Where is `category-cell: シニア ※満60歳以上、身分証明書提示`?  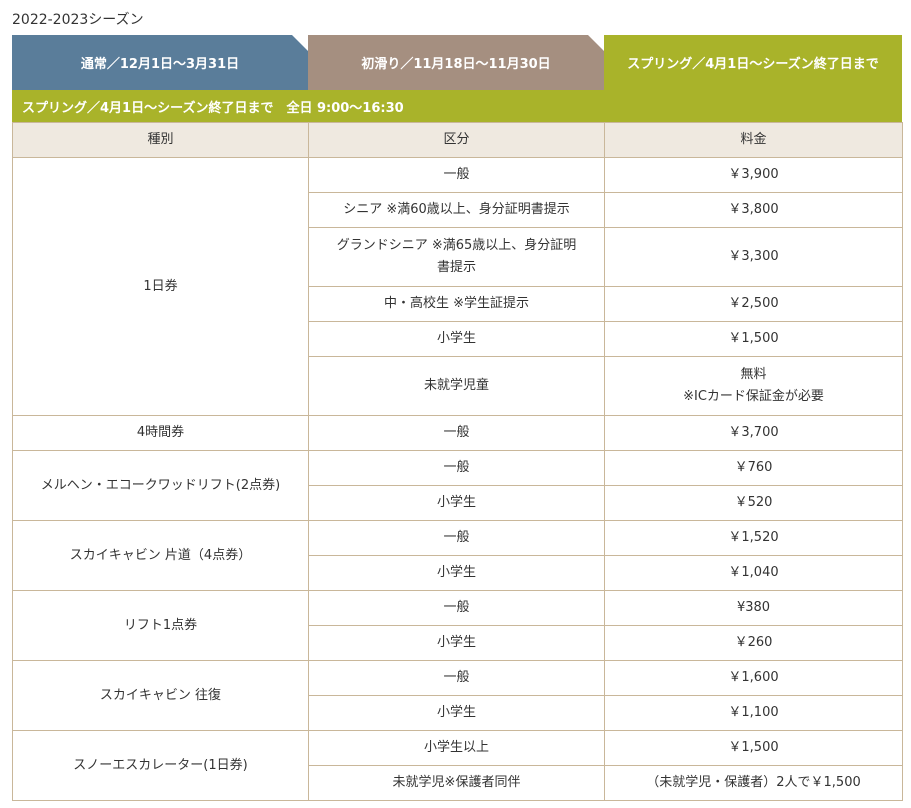 category-cell: シニア ※満60歳以上、身分証明書提示 is located at coordinates (456, 210).